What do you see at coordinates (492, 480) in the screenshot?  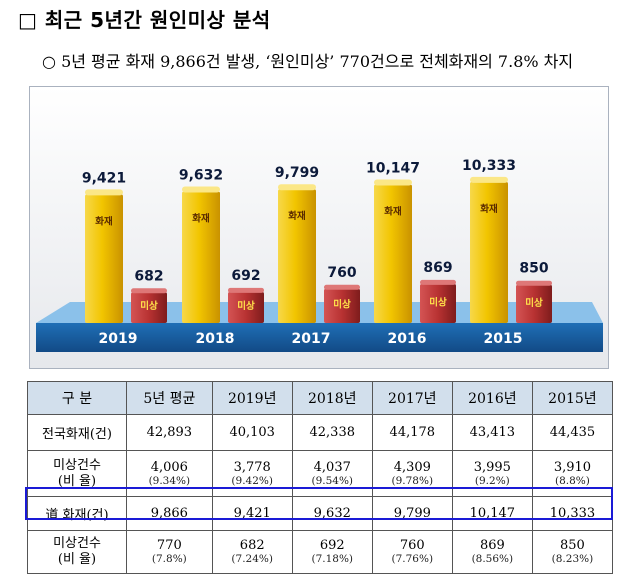 I see `cell-ratio: (9.2%)` at bounding box center [492, 480].